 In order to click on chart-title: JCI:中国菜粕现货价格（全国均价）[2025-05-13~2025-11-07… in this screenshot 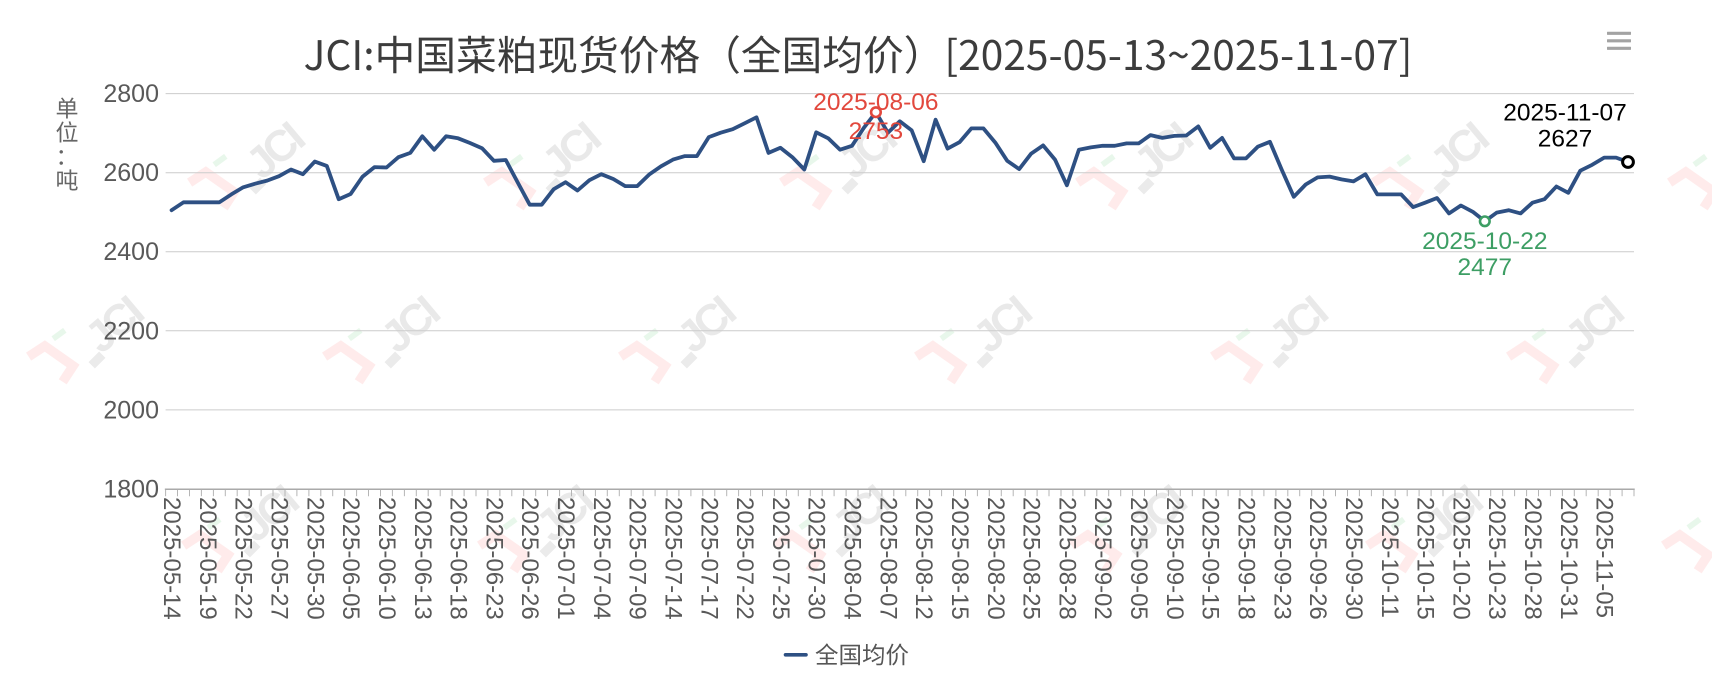, I will do `click(857, 56)`.